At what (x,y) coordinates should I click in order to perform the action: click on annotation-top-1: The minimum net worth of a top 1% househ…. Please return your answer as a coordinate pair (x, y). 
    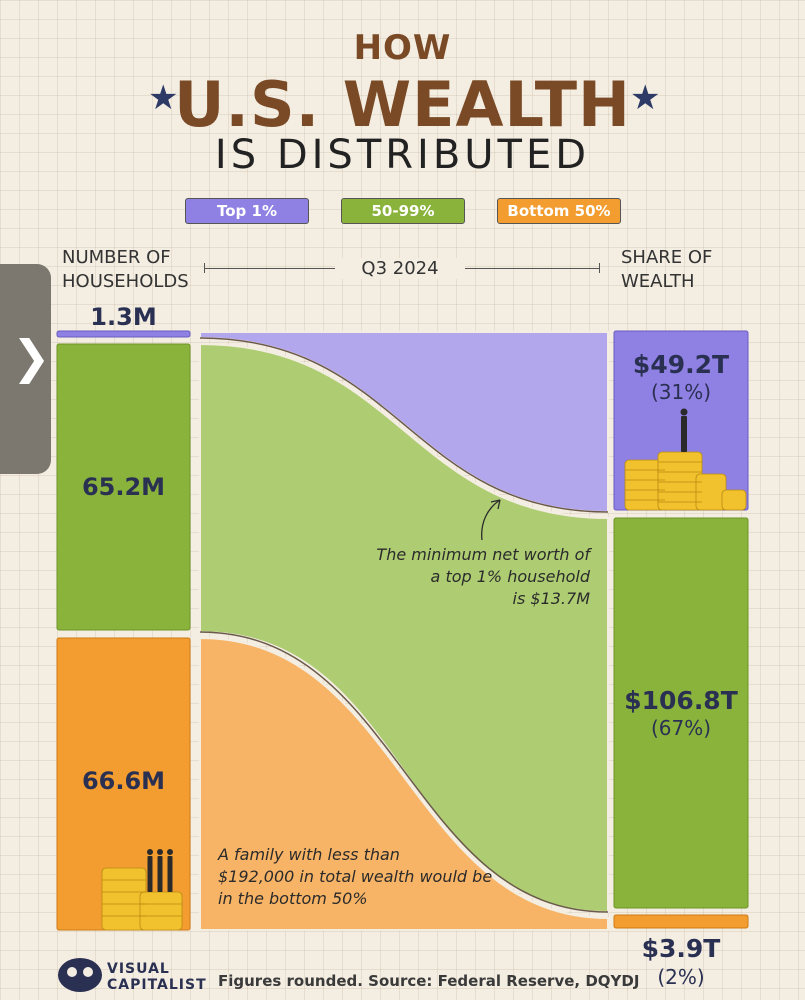
    Looking at the image, I should click on (483, 576).